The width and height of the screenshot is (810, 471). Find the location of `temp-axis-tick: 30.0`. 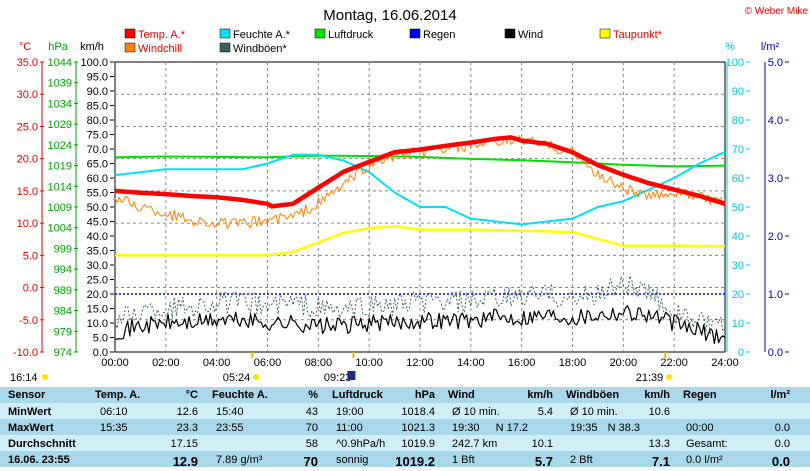

temp-axis-tick: 30.0 is located at coordinates (27, 95).